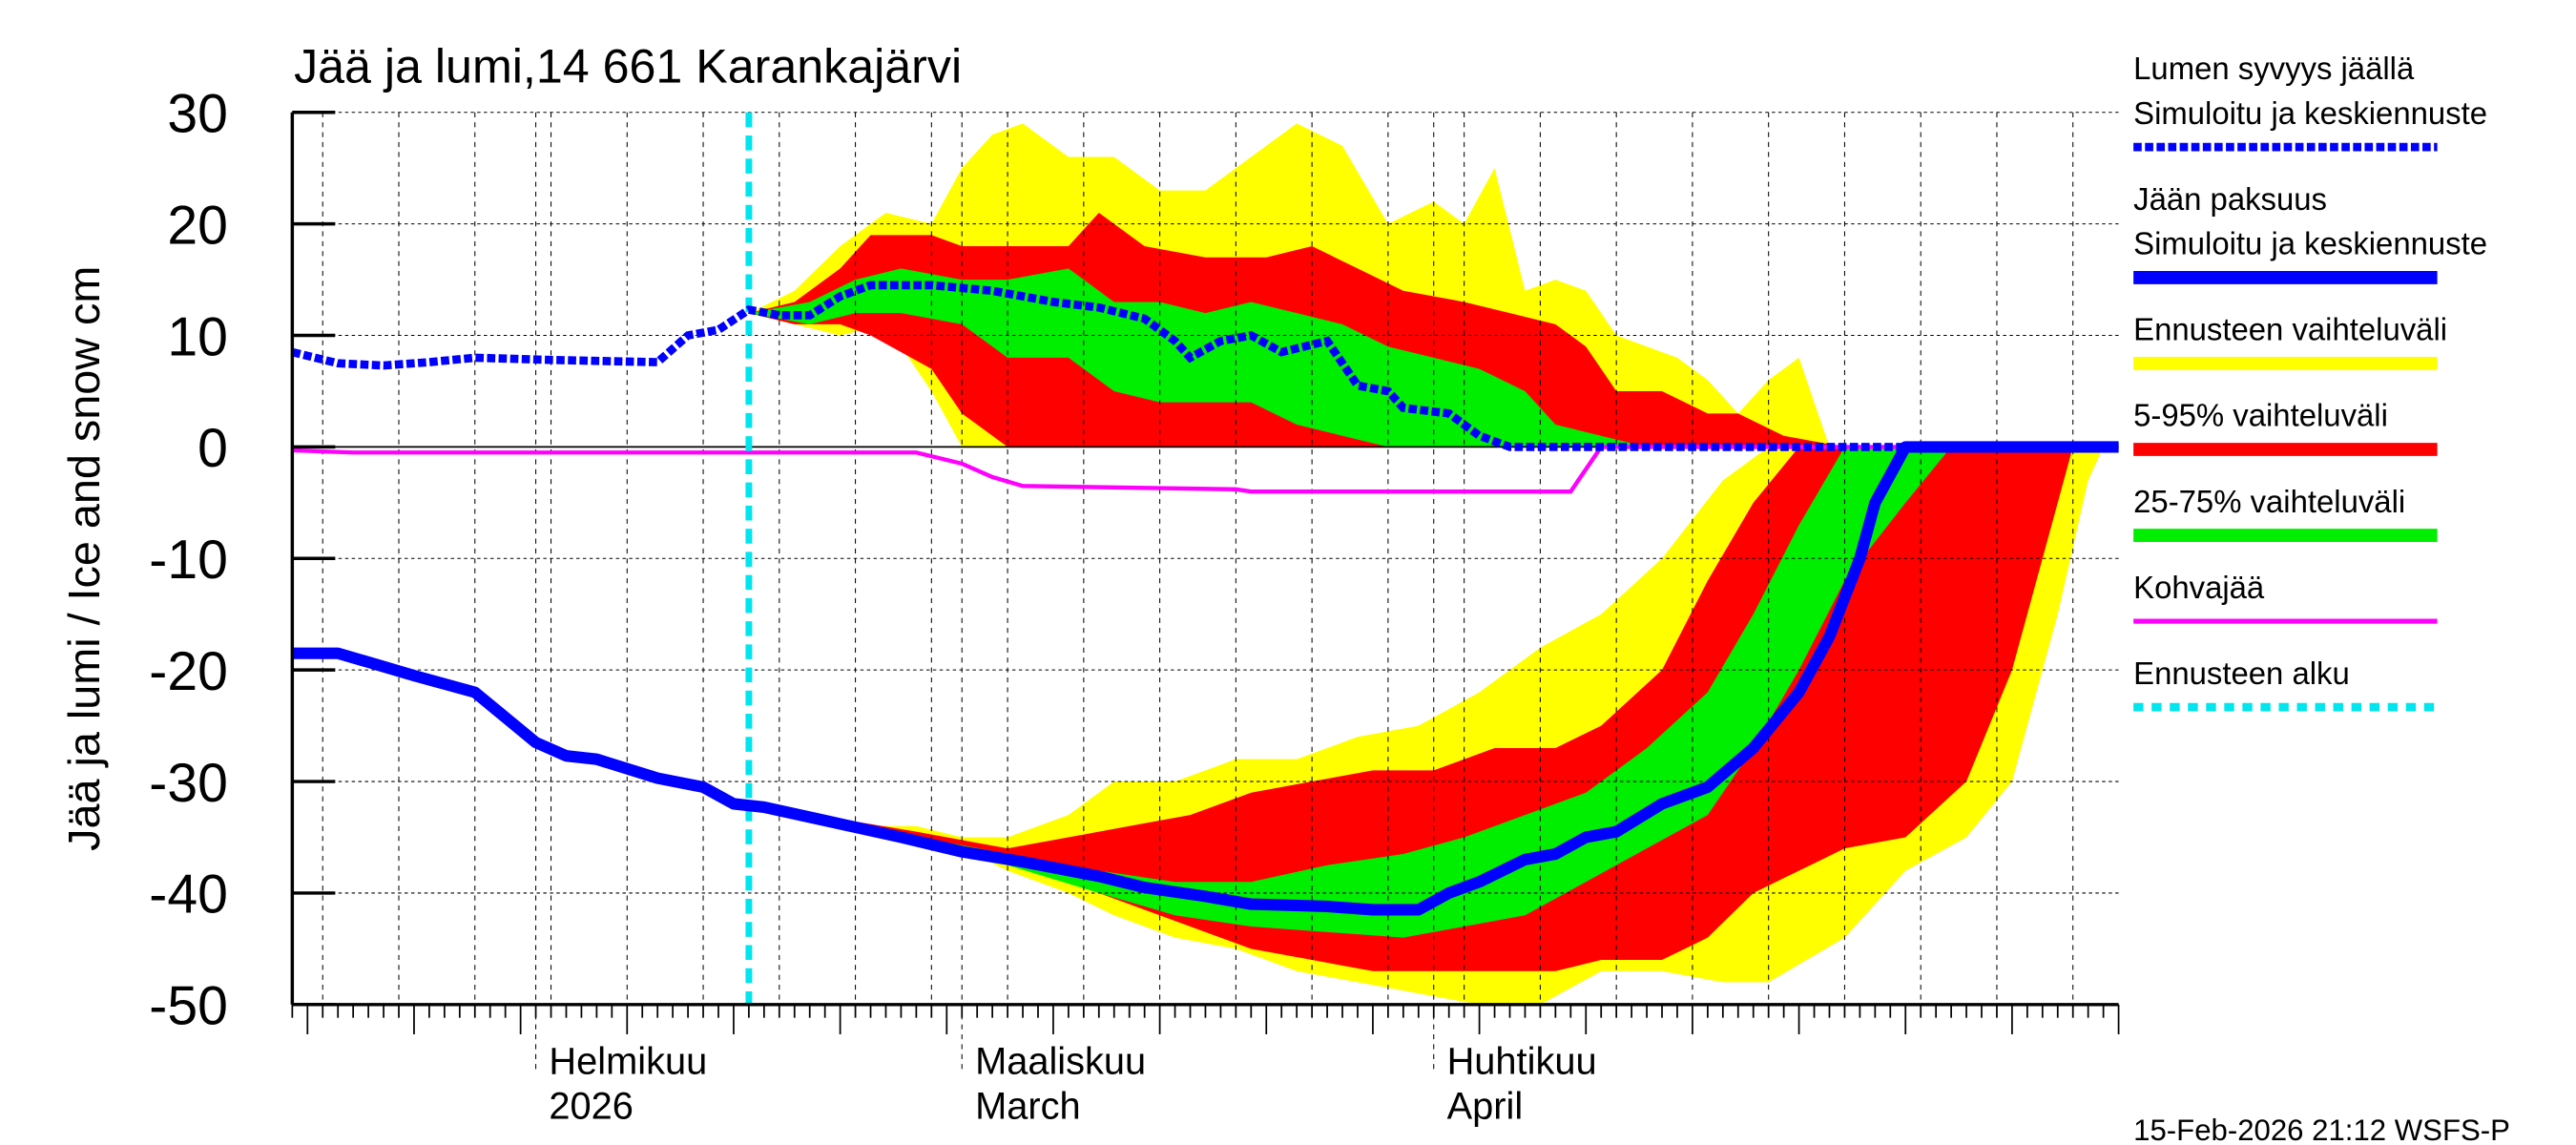 This screenshot has height=1145, width=2576. I want to click on snow-depth-line, so click(1205, 366).